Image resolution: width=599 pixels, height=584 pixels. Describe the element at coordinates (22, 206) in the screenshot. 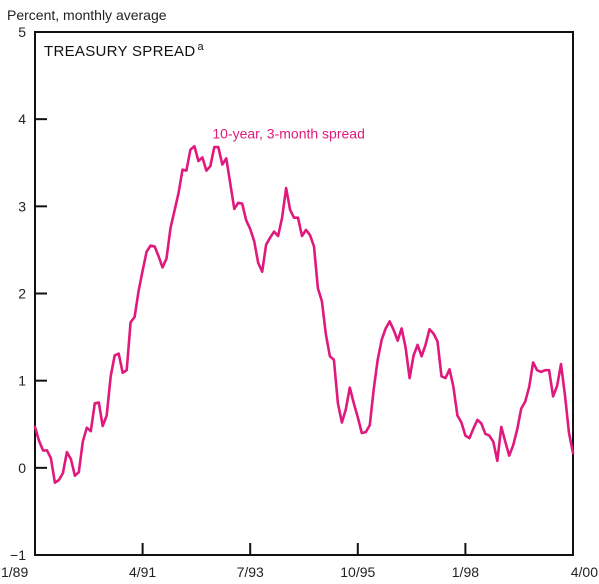

I see `y-tick-label: 3` at that location.